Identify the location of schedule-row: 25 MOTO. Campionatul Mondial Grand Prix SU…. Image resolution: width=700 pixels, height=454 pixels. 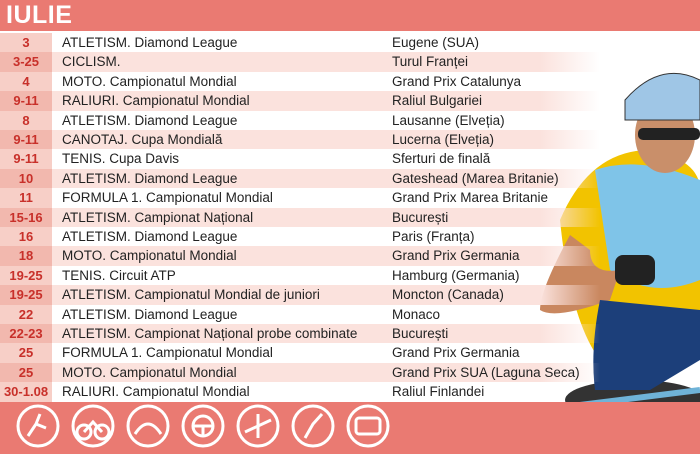
(300, 372).